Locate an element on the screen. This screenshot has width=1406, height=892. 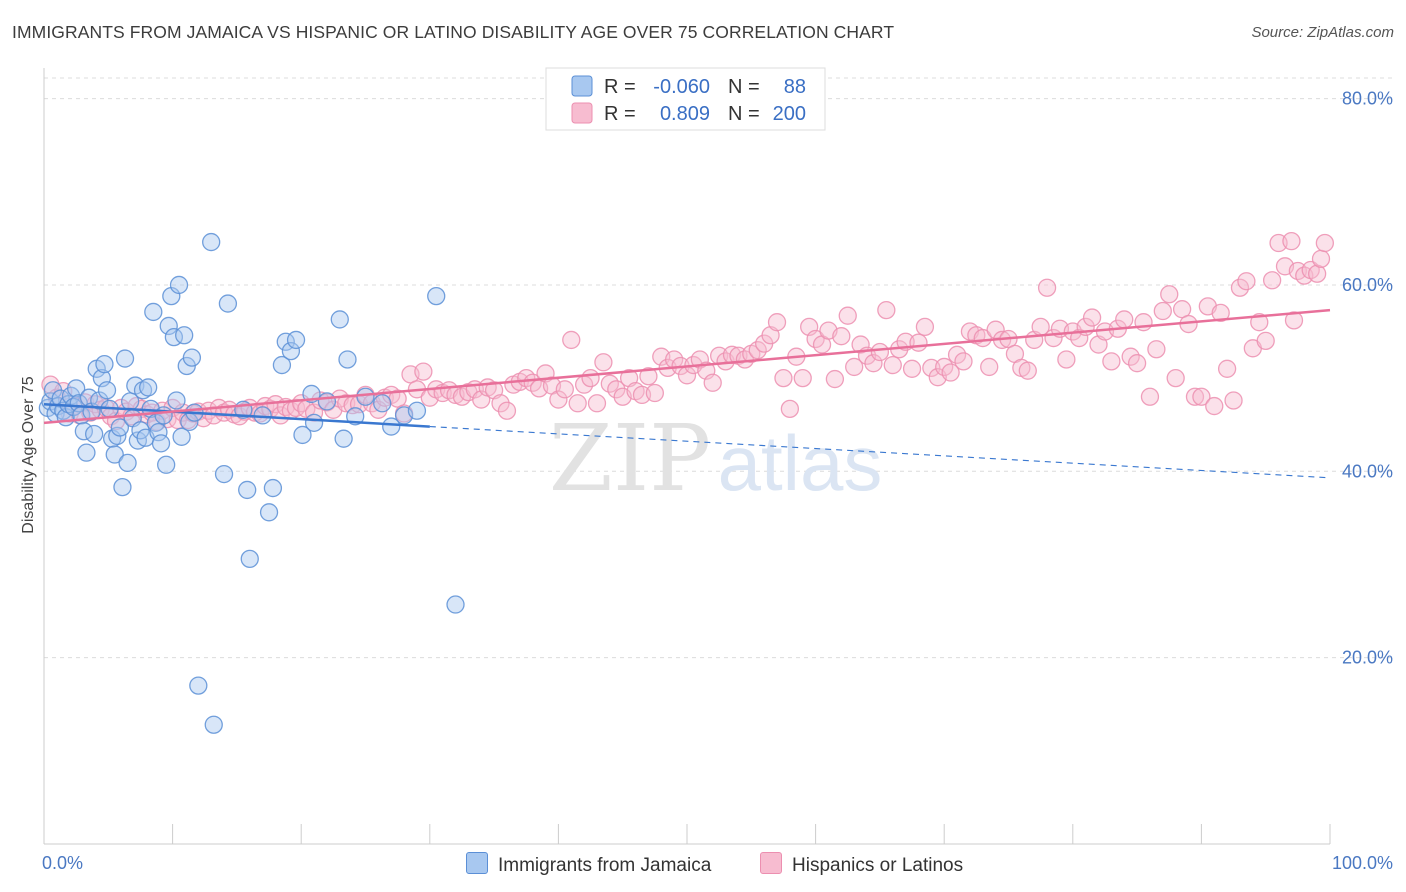
legend-swatch-hispanic is located at coordinates (582, 113).